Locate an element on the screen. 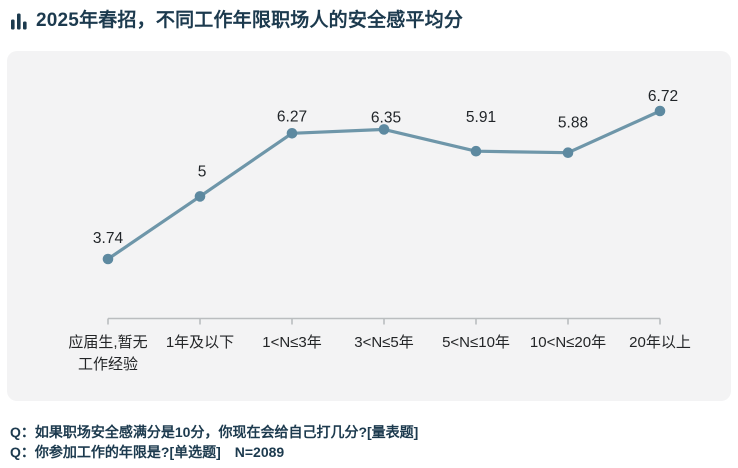 This screenshot has width=738, height=468. data-point-label: 5.91 is located at coordinates (481, 117).